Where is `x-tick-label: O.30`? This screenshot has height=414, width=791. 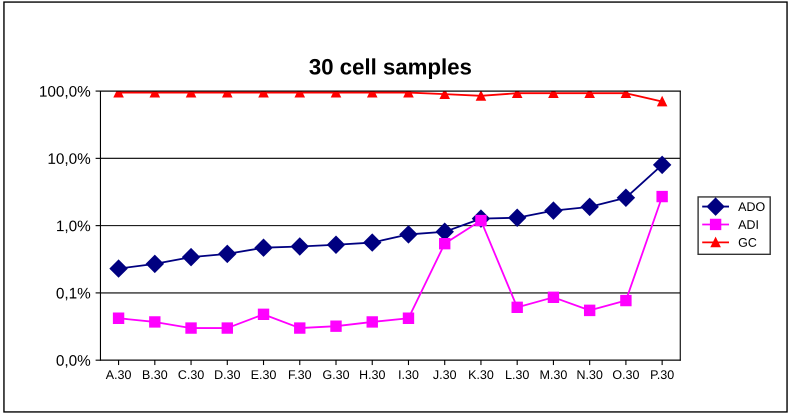
x-tick-label: O.30 is located at coordinates (625, 375).